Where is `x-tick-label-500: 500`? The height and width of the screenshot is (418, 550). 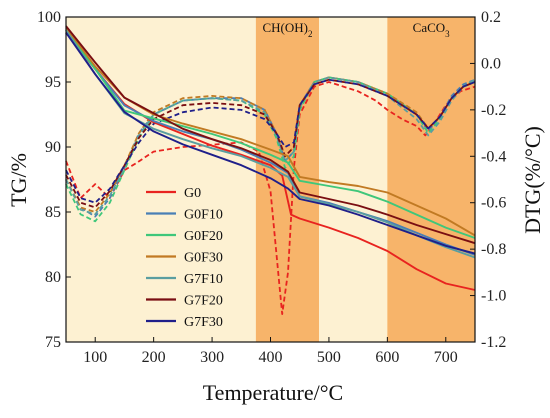
x-tick-label-500: 500 is located at coordinates (329, 357).